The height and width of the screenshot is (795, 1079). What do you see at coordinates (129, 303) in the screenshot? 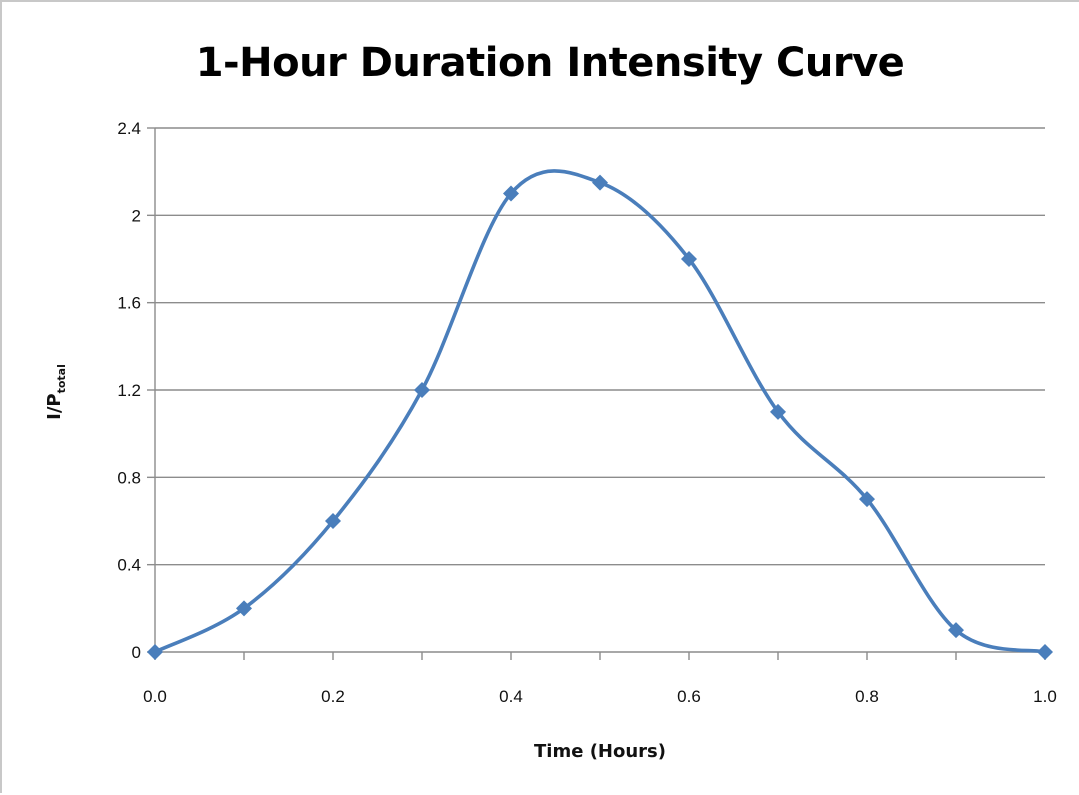
I see `y-tick-label: 1.6` at bounding box center [129, 303].